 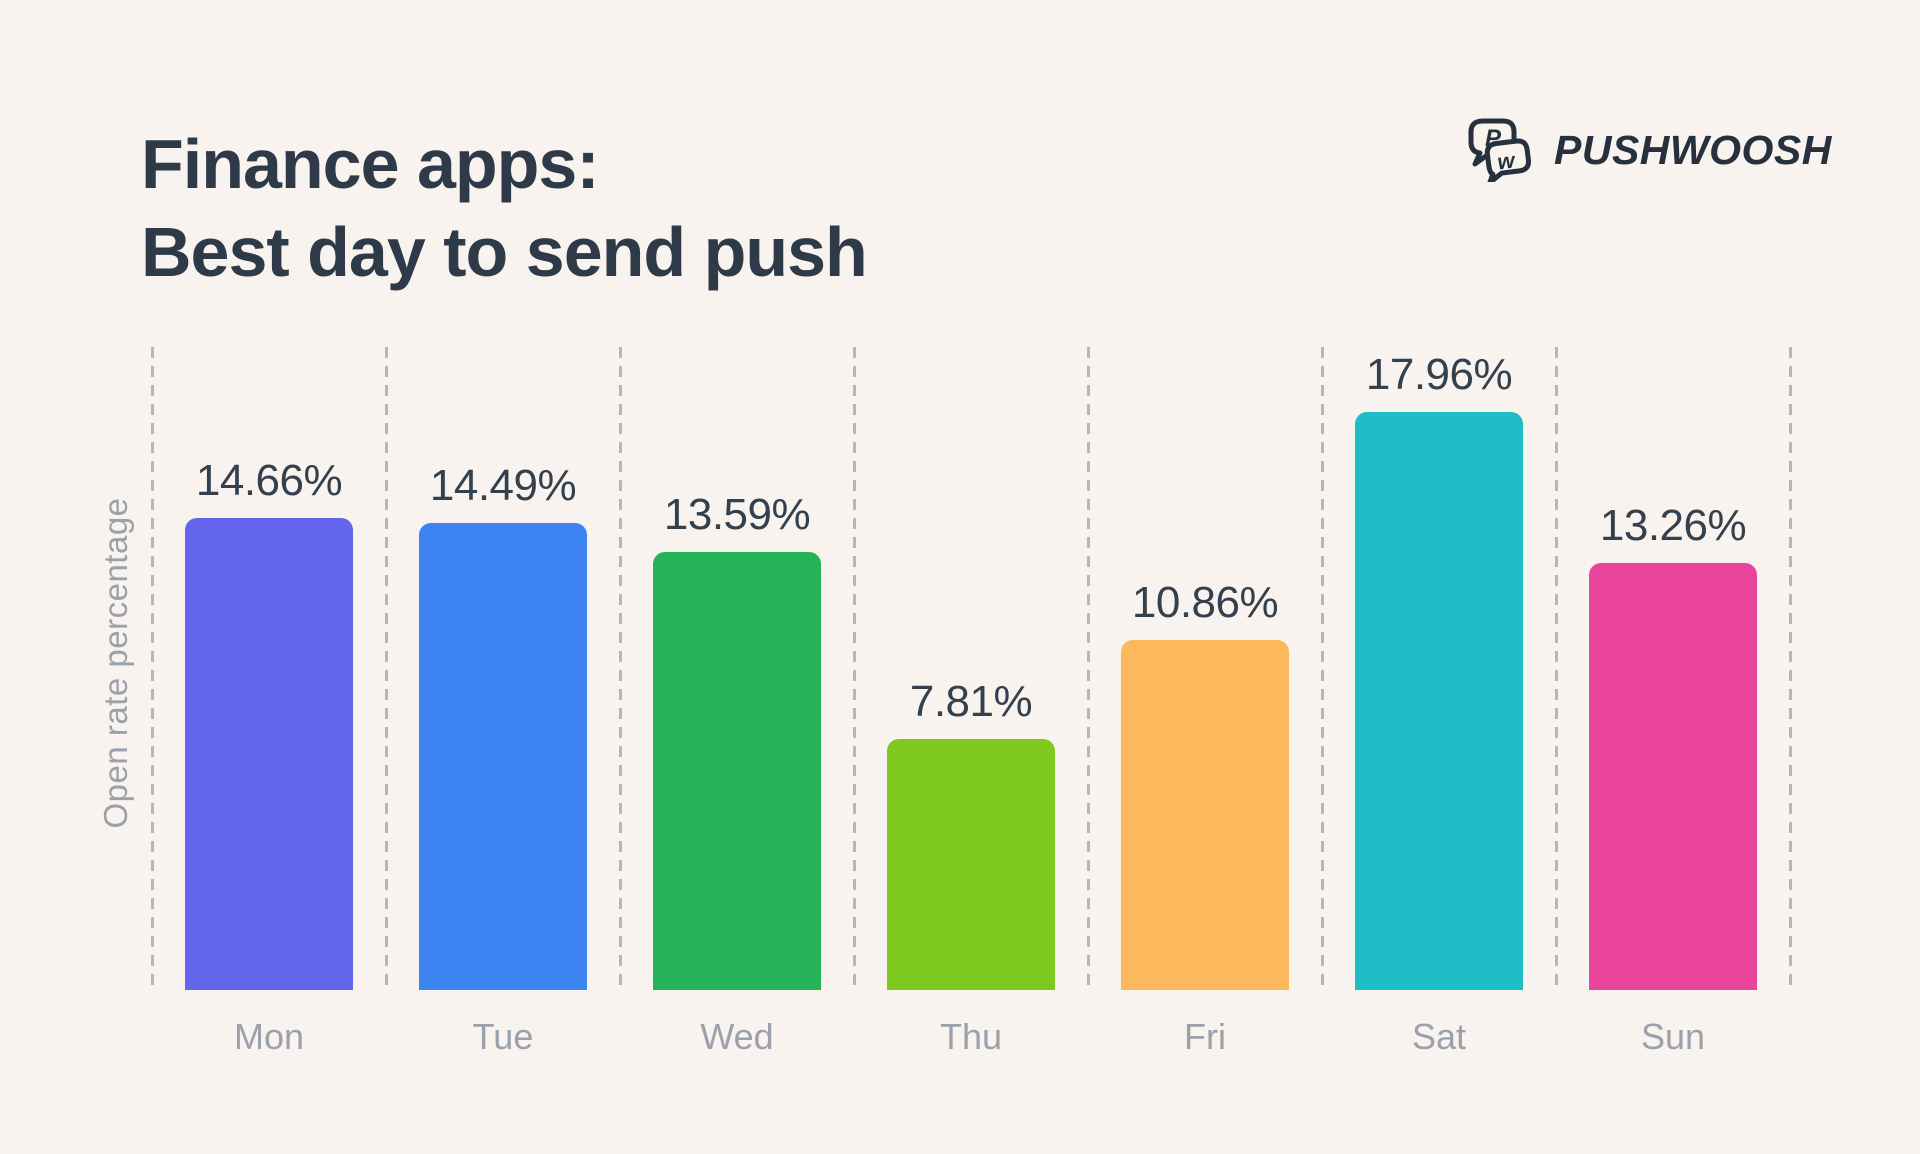 I want to click on x-tick-label-sat: Sat, so click(x=1439, y=1036).